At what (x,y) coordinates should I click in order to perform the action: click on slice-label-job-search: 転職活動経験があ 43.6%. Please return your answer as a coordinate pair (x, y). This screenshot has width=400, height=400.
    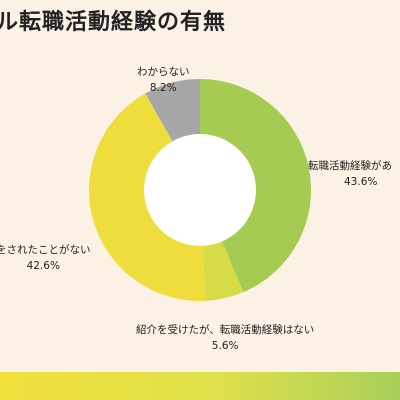
    Looking at the image, I should click on (350, 174).